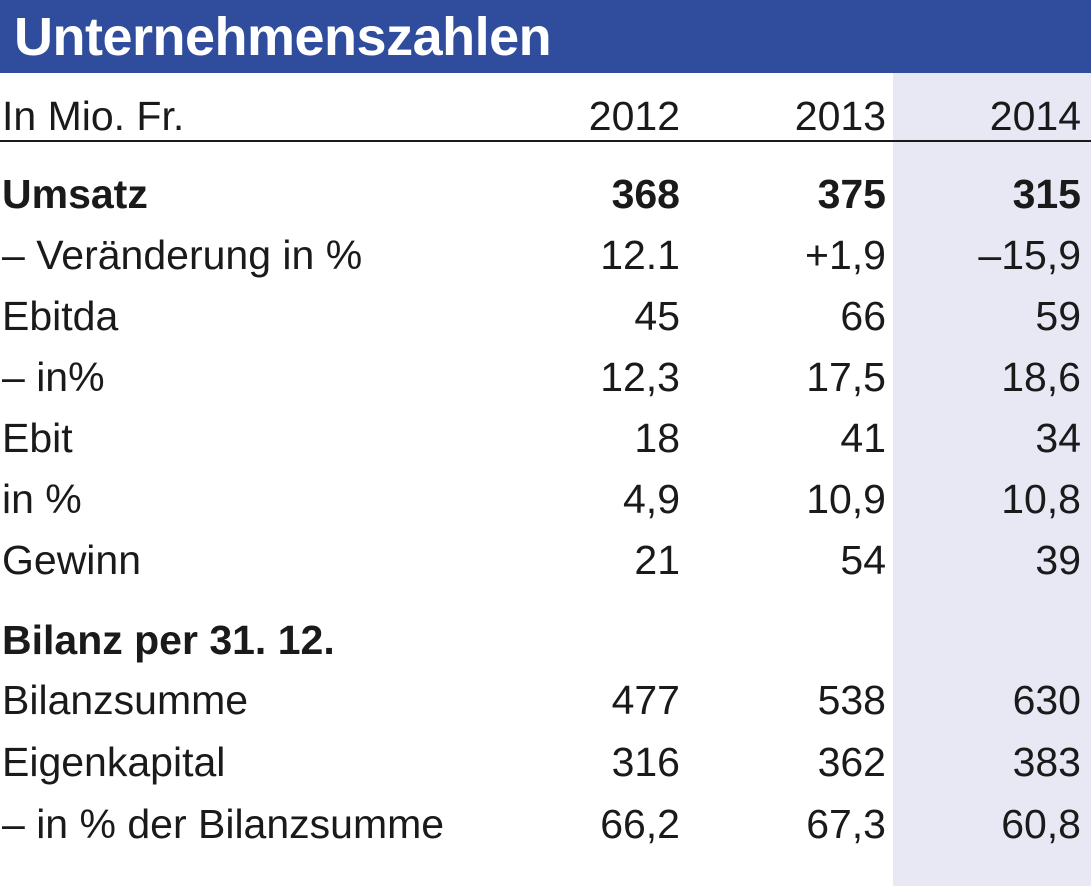 This screenshot has width=1091, height=886. I want to click on page-title: Unternehmenszahlen, so click(283, 37).